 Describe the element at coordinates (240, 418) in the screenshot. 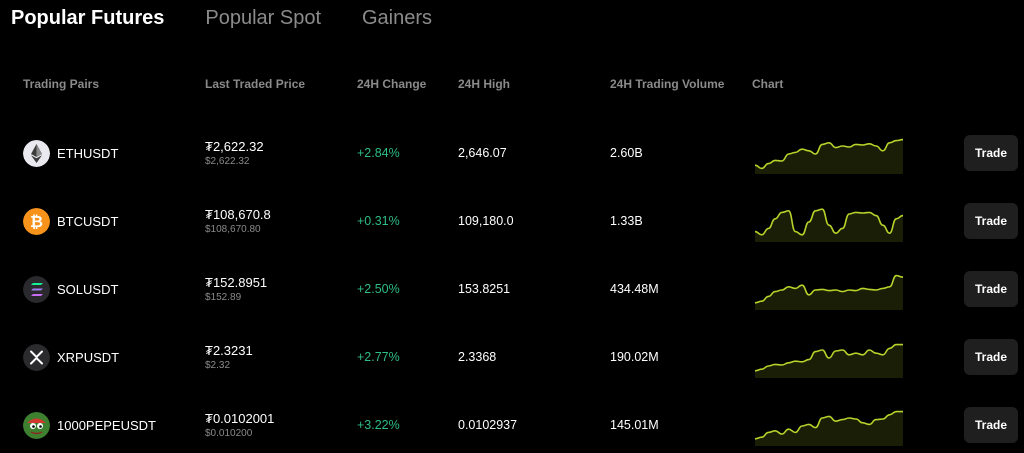

I see `last-price: ₮0.0102001` at that location.